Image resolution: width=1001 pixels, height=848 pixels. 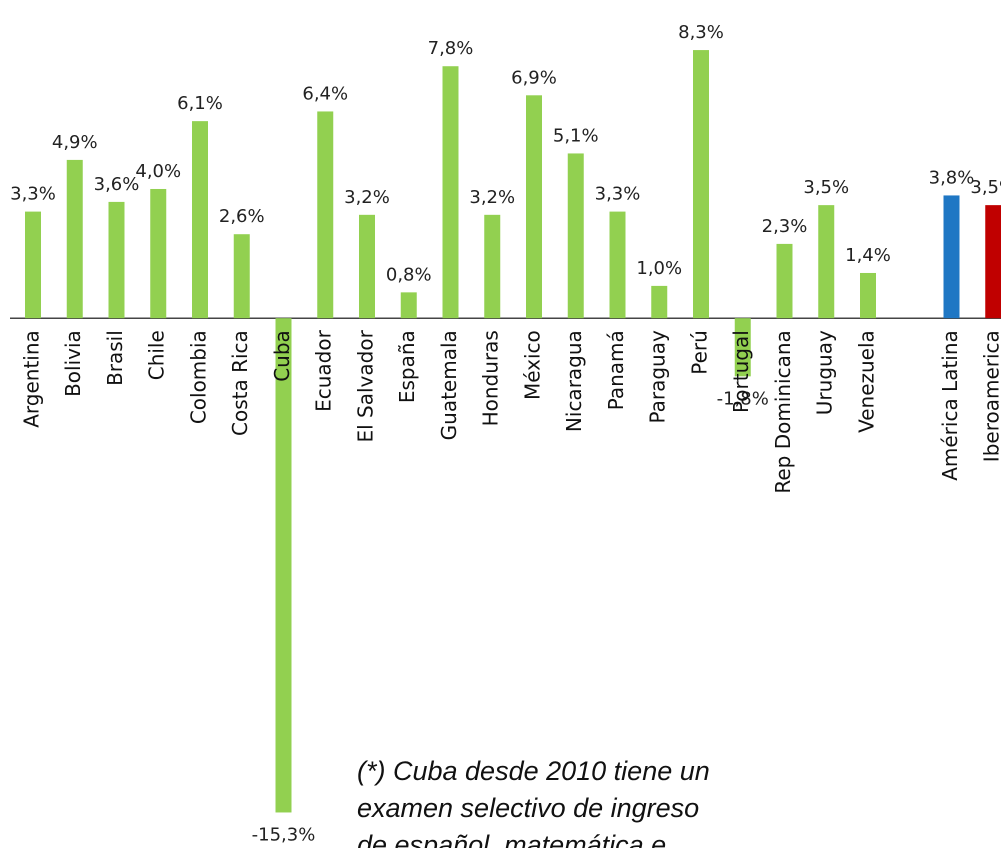 I want to click on x-tick-label: Nicaragua, so click(x=574, y=381).